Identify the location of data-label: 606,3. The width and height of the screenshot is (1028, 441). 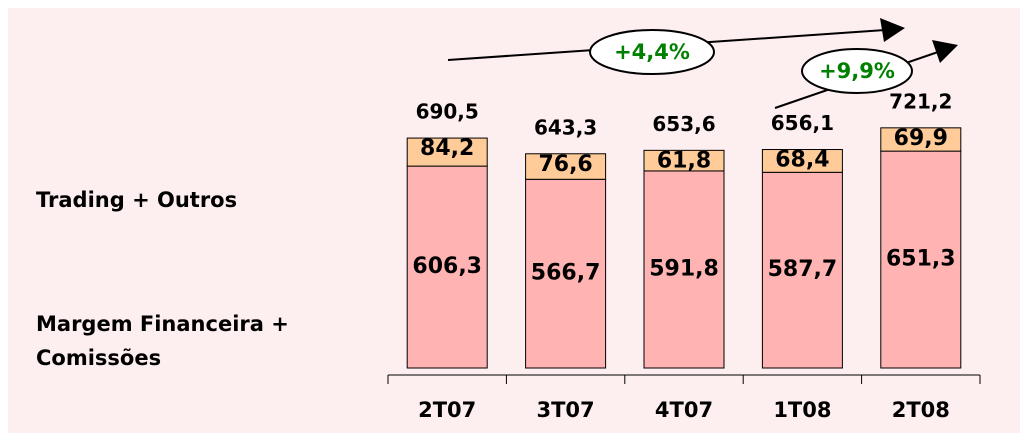
(447, 266).